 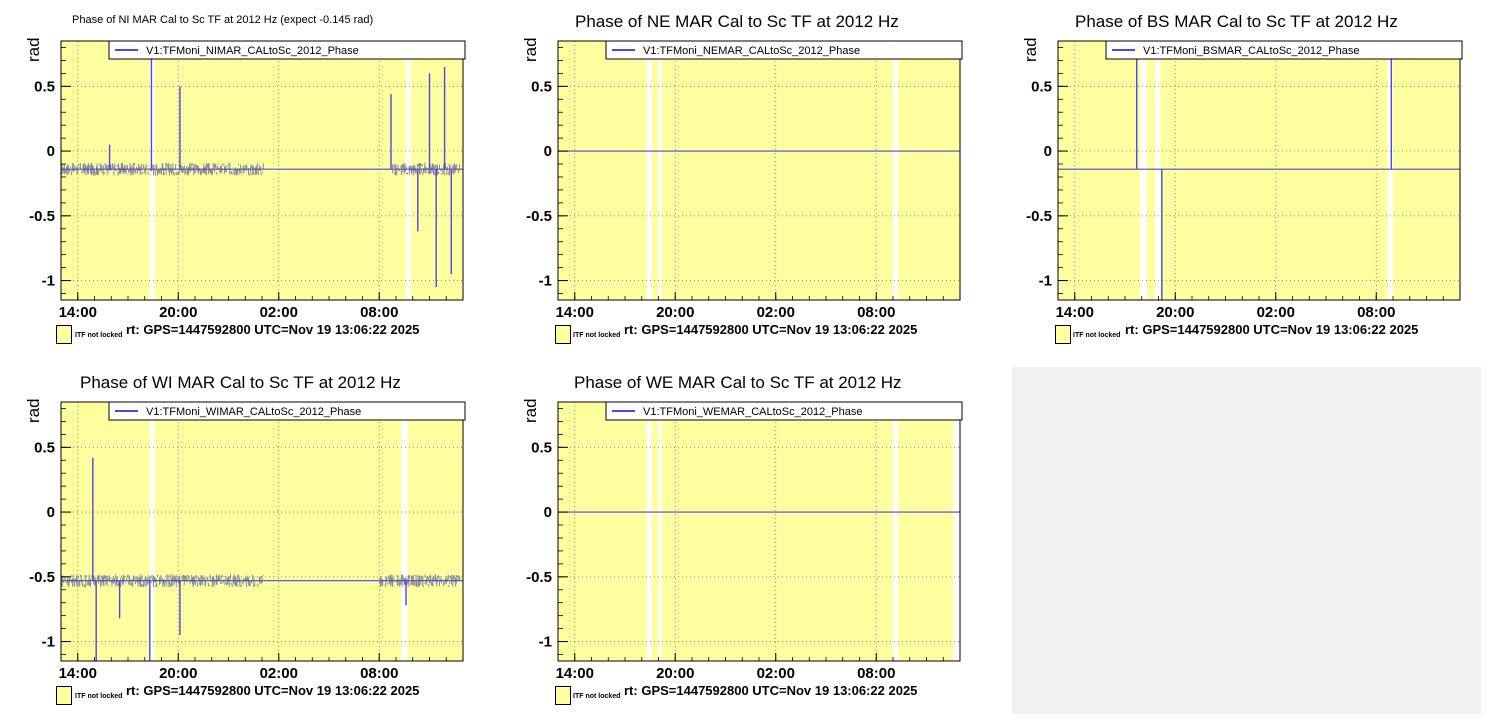 I want to click on chart-title: Phase of BS MAR Cal to Sc TF at 2012 Hz, so click(x=1236, y=21).